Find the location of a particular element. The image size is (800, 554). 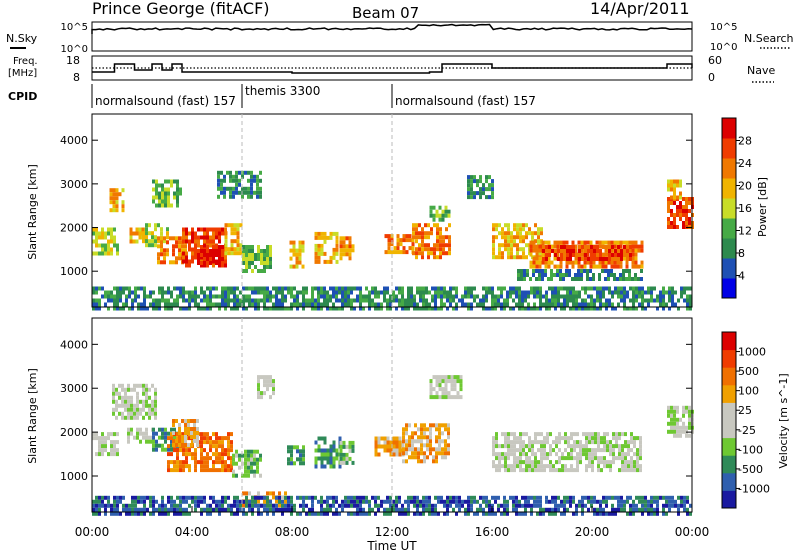

x-tick-label: 16:00 is located at coordinates (492, 532).